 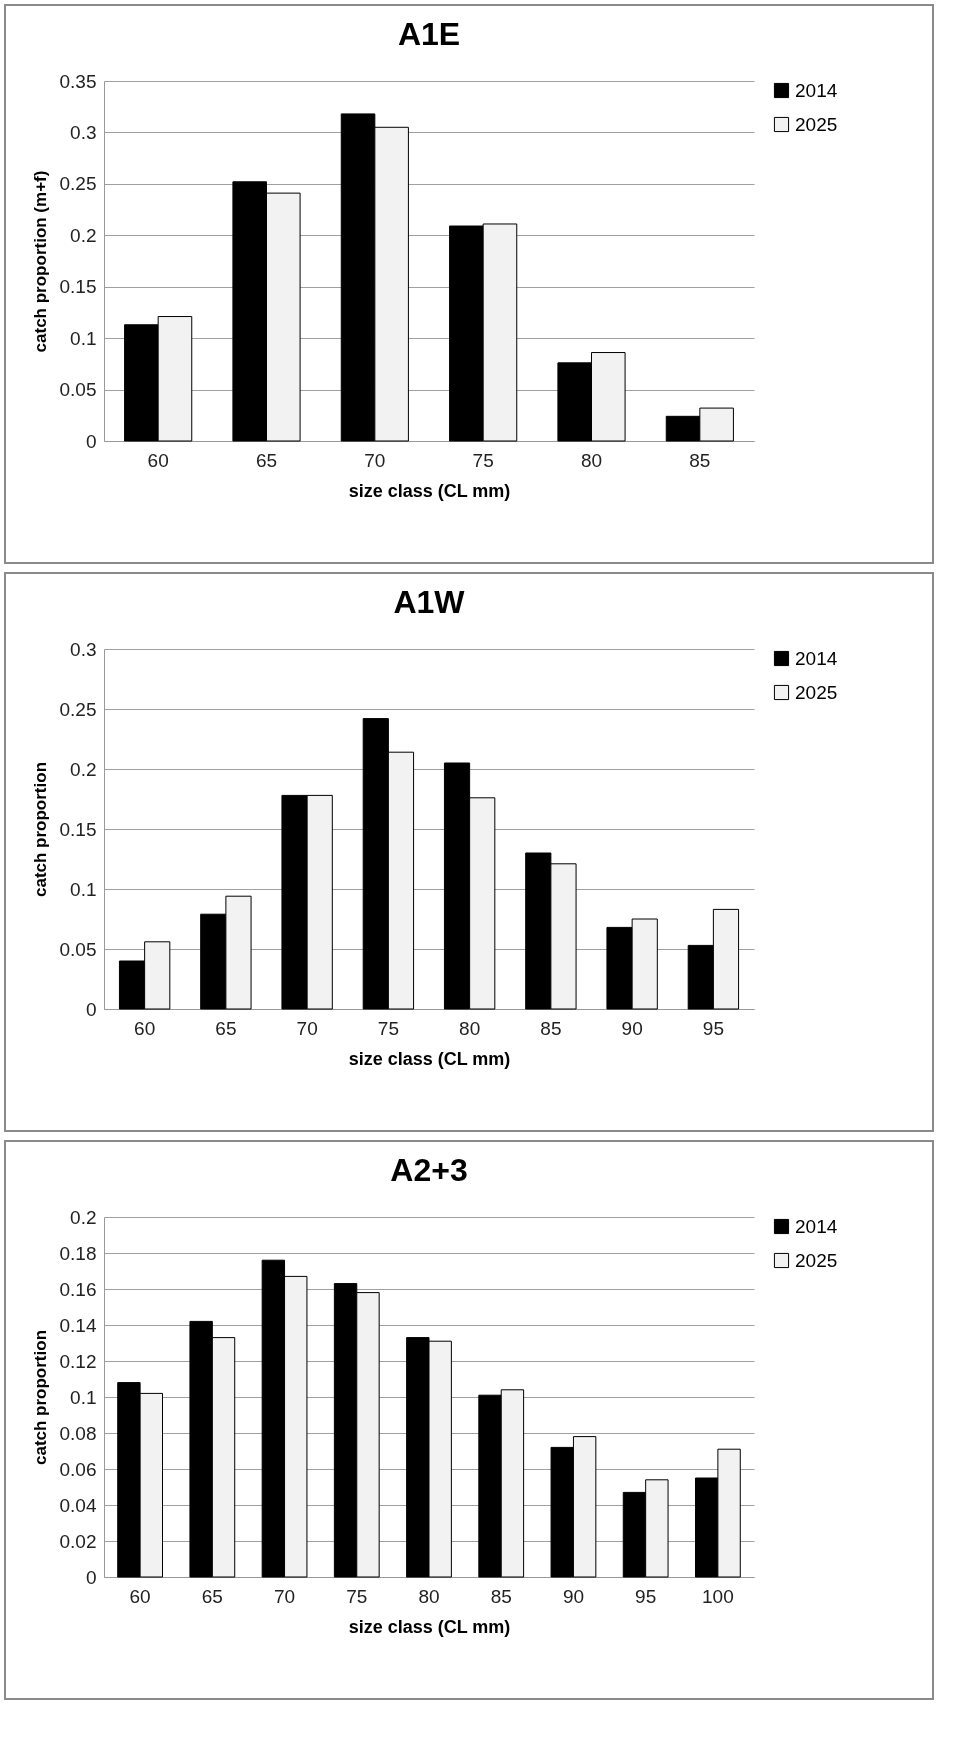 What do you see at coordinates (429, 602) in the screenshot?
I see `chart-title: A1W` at bounding box center [429, 602].